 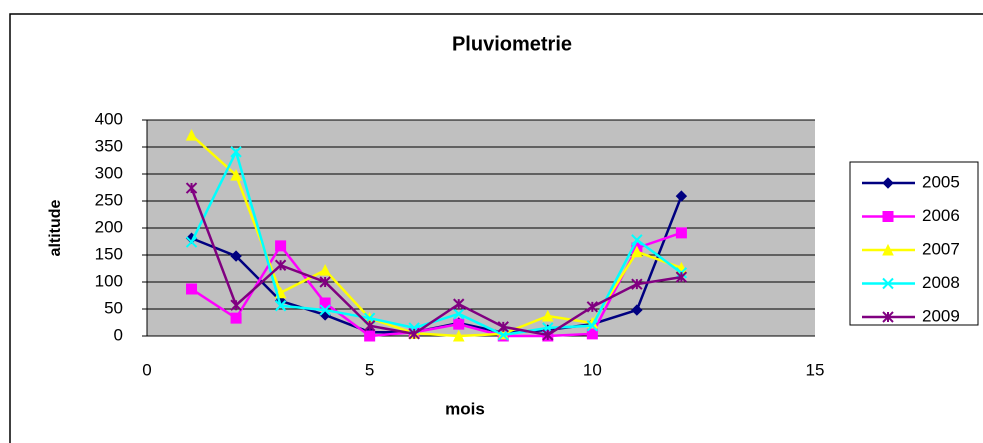 What do you see at coordinates (109, 199) in the screenshot?
I see `y-tick-label: 250` at bounding box center [109, 199].